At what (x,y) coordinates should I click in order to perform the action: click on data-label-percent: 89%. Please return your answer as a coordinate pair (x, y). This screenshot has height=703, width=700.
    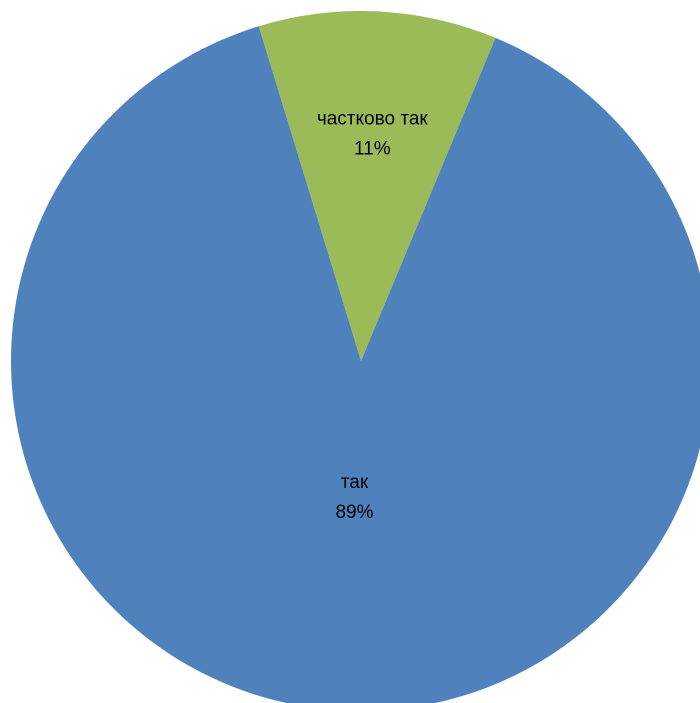
    Looking at the image, I should click on (354, 512).